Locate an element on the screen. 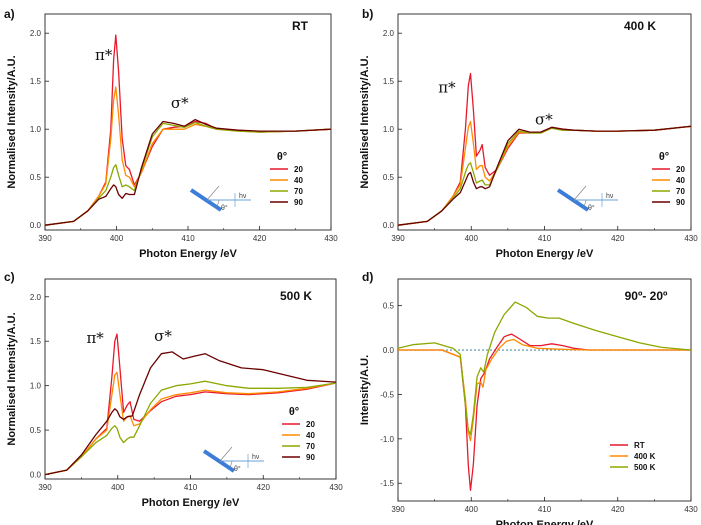 The height and width of the screenshot is (525, 701). series-line-400-k is located at coordinates (544, 390).